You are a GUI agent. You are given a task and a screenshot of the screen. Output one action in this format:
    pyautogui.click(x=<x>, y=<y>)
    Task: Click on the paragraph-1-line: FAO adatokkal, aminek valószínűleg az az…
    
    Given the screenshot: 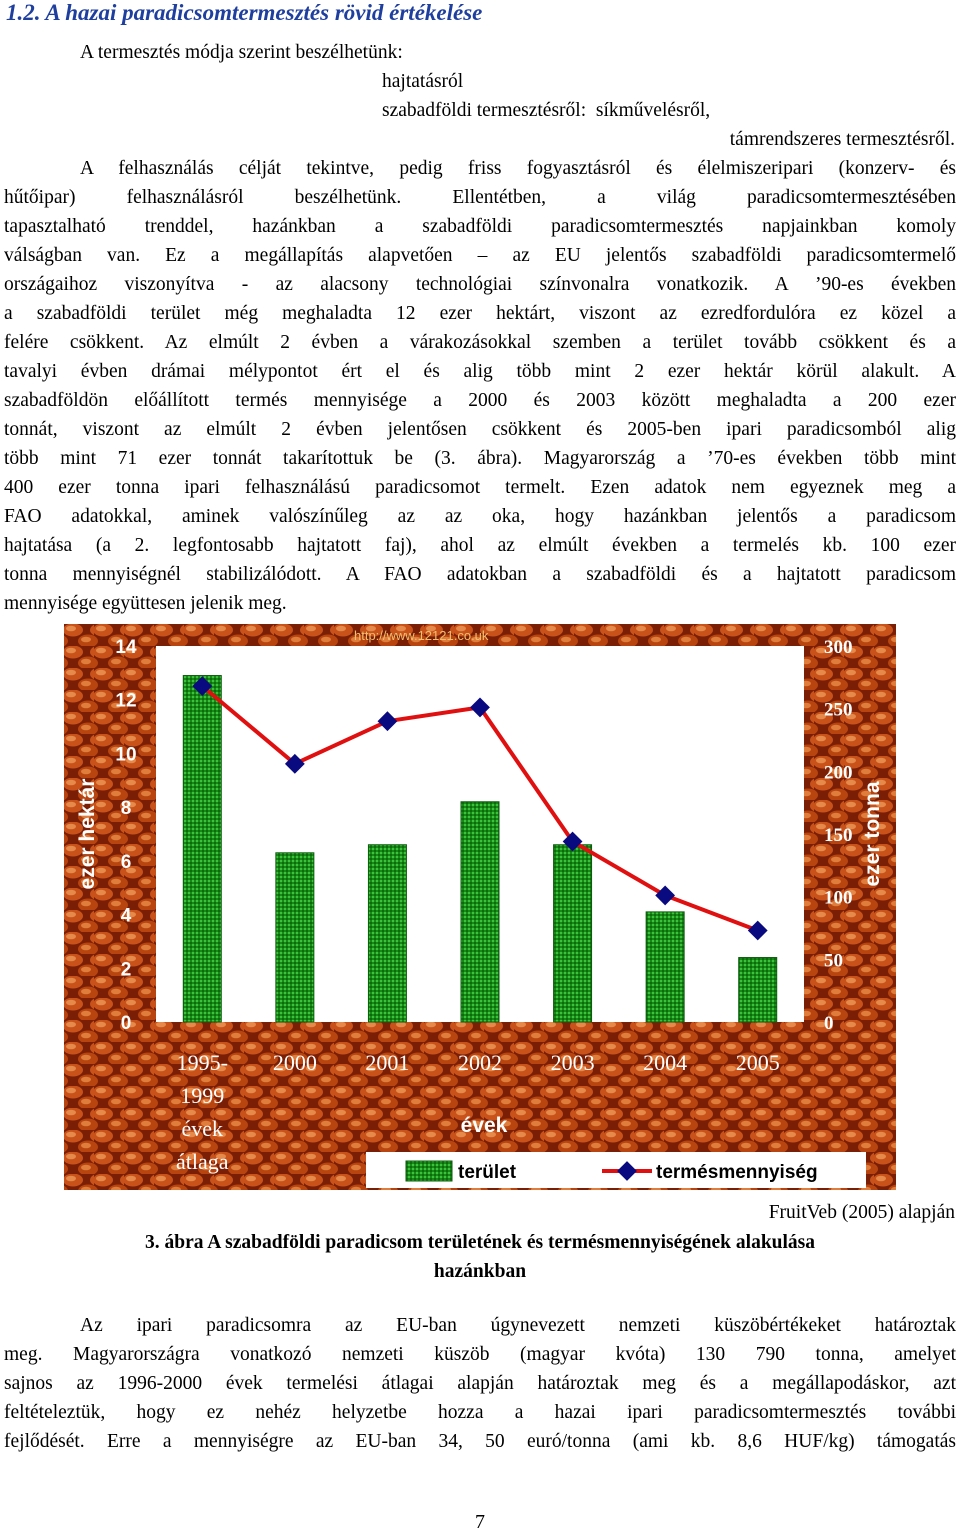 What is the action you would take?
    pyautogui.click(x=480, y=516)
    